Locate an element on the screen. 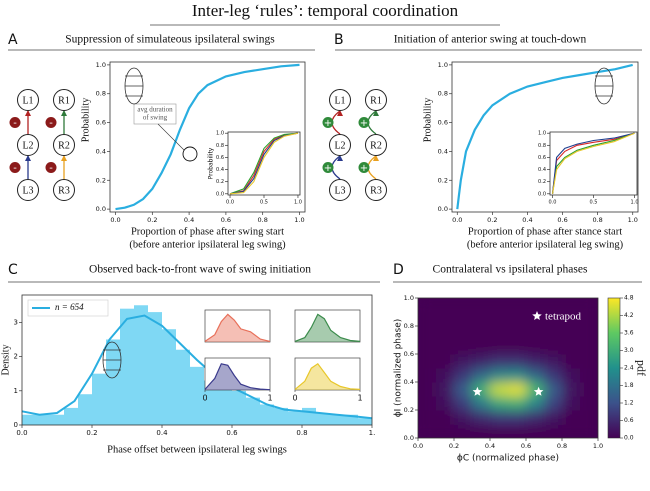  y-axis-label: Density is located at coordinates (5, 359).